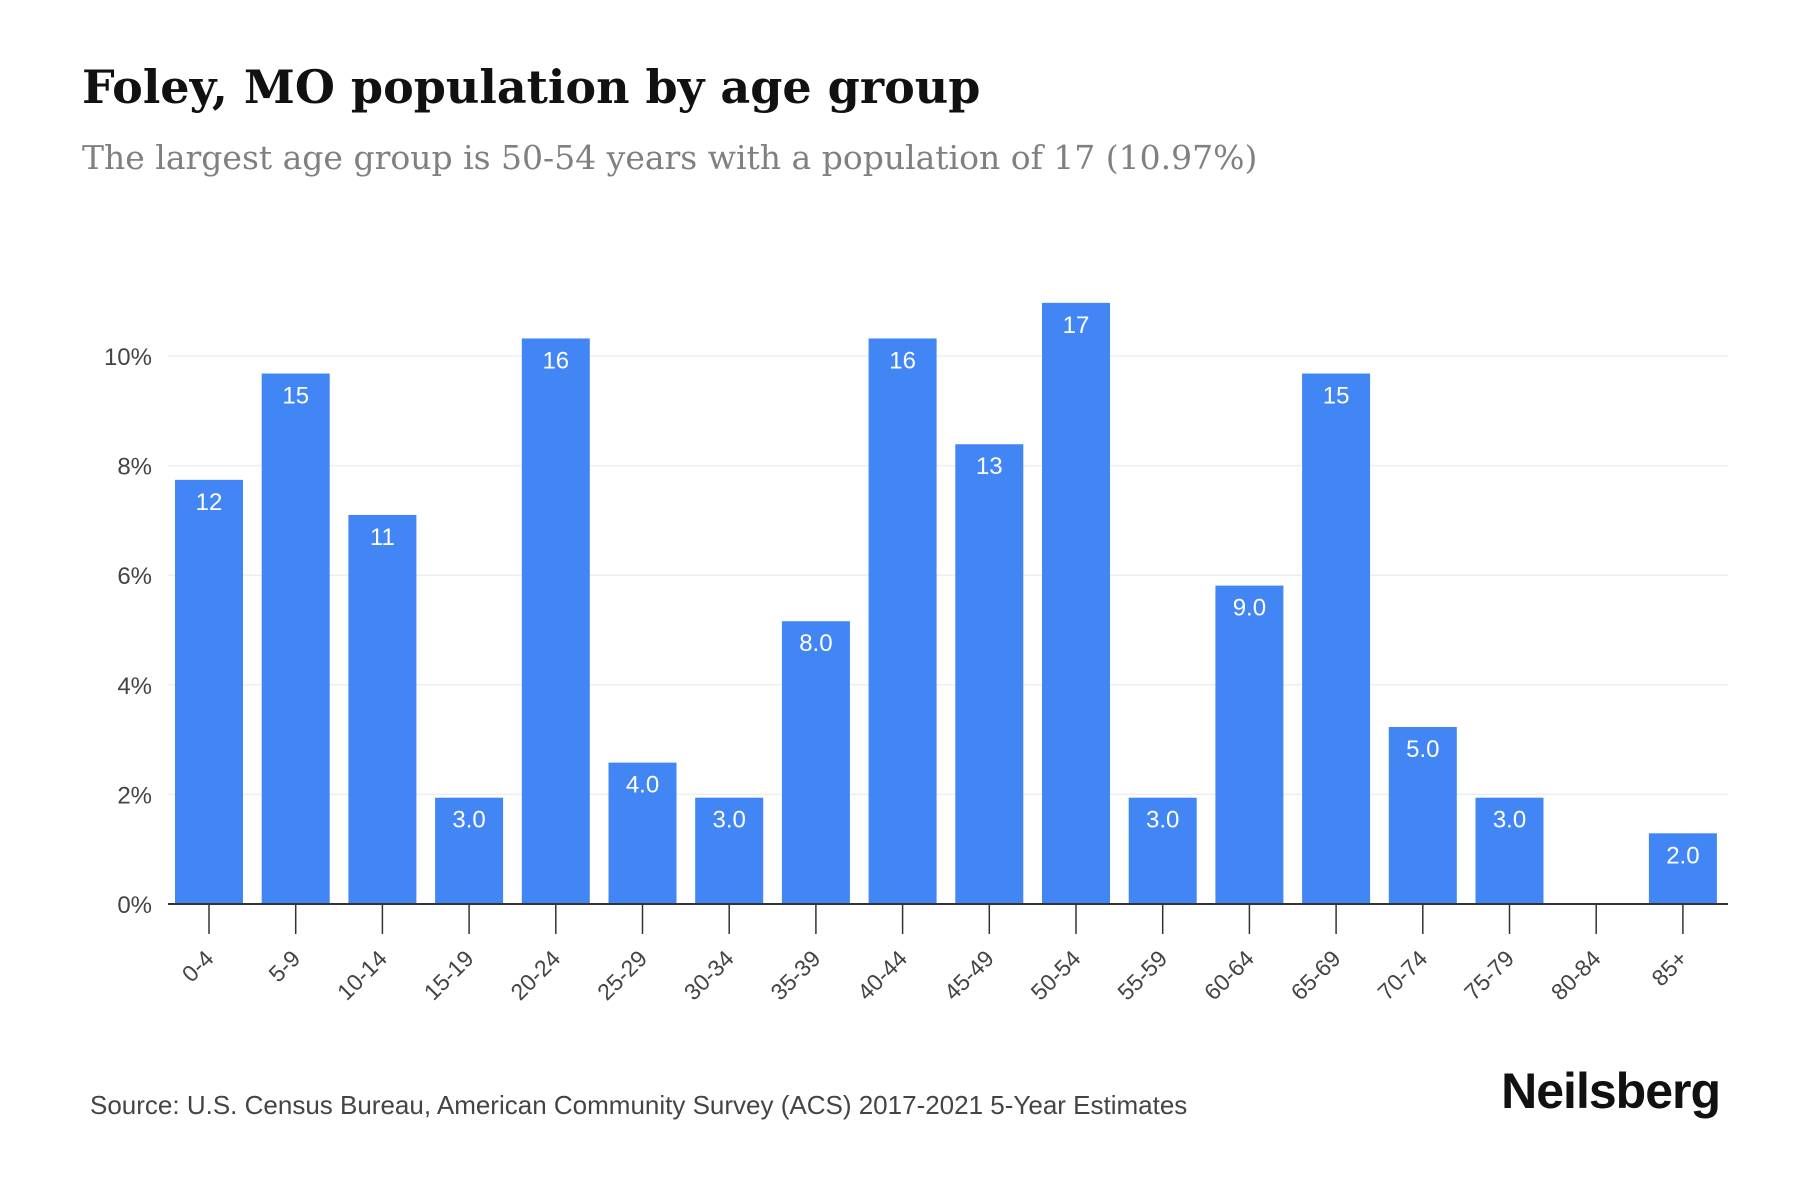 The height and width of the screenshot is (1200, 1800). Describe the element at coordinates (382, 537) in the screenshot. I see `bar-data-label: 11` at that location.